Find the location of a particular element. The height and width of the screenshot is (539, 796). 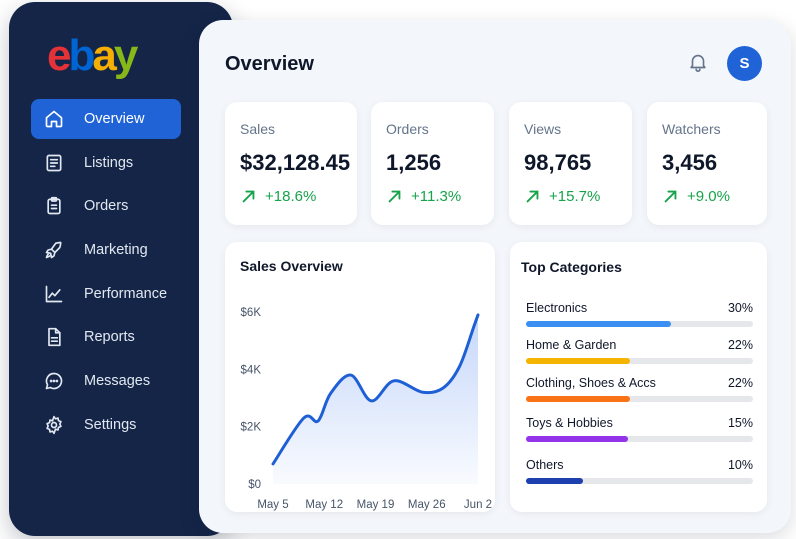

stat-card-sales: Sales $32,128.45 +18.6% is located at coordinates (291, 163).